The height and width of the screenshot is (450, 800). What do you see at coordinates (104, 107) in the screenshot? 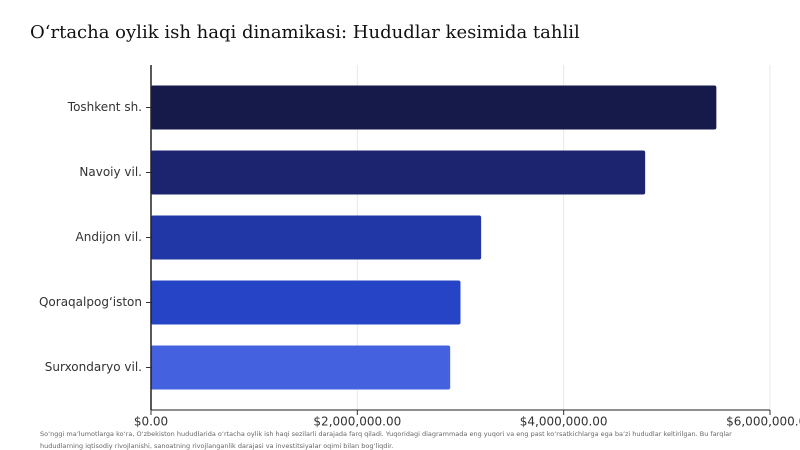
I see `y-tick-label: Toshkent sh.` at bounding box center [104, 107].